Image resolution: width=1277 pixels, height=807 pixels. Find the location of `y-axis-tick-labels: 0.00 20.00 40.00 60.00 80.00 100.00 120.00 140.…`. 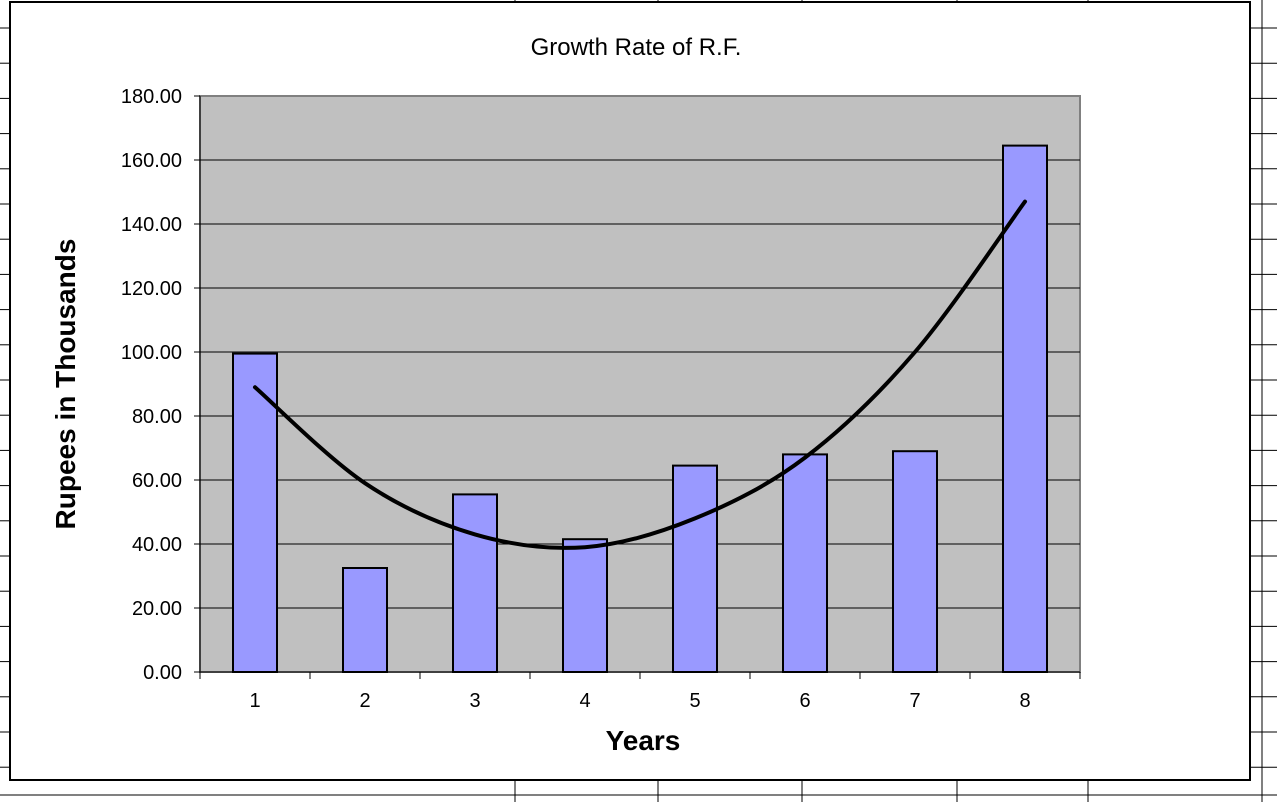

y-axis-tick-labels: 0.00 20.00 40.00 60.00 80.00 100.00 120.00 140.… is located at coordinates (151, 385).